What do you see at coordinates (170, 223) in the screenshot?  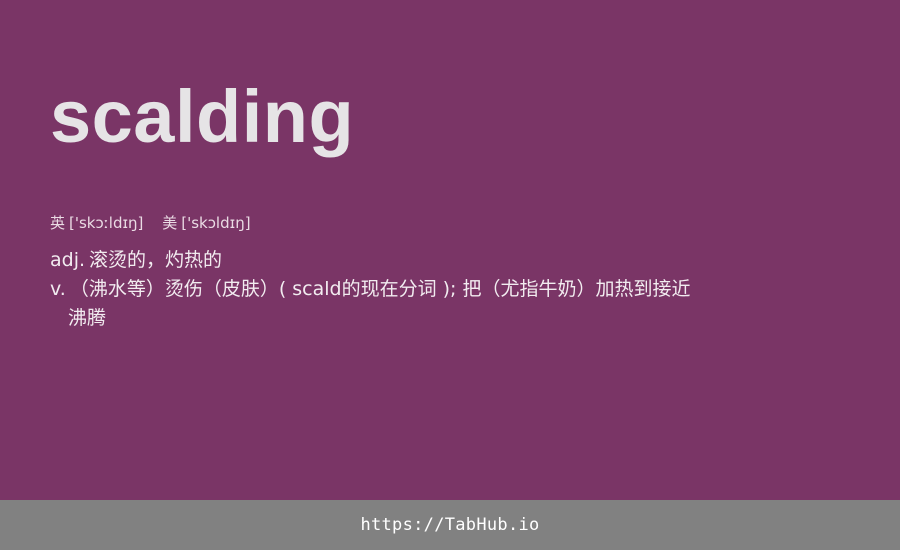 I see `pronunciation-us-label: 美` at bounding box center [170, 223].